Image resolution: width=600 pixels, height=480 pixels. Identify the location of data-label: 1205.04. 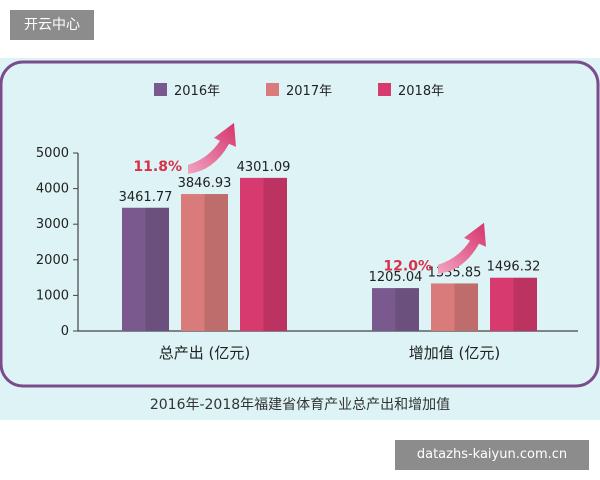
(396, 277).